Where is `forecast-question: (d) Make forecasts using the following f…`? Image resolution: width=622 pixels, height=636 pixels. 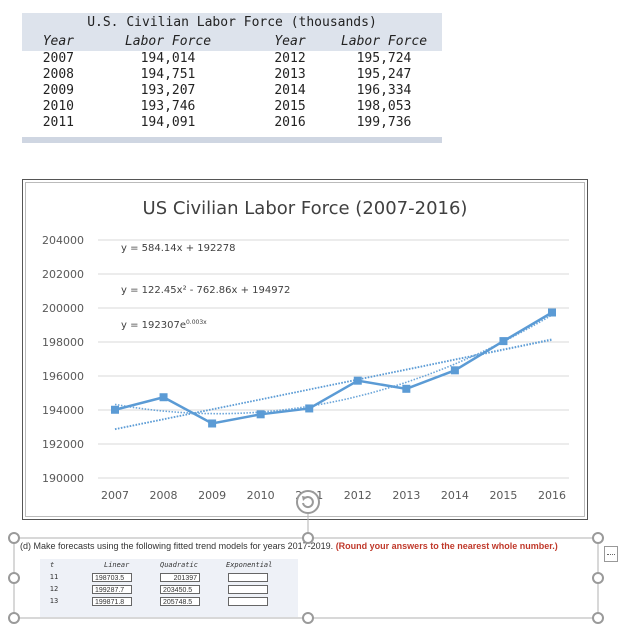 forecast-question: (d) Make forecasts using the following f… is located at coordinates (306, 577).